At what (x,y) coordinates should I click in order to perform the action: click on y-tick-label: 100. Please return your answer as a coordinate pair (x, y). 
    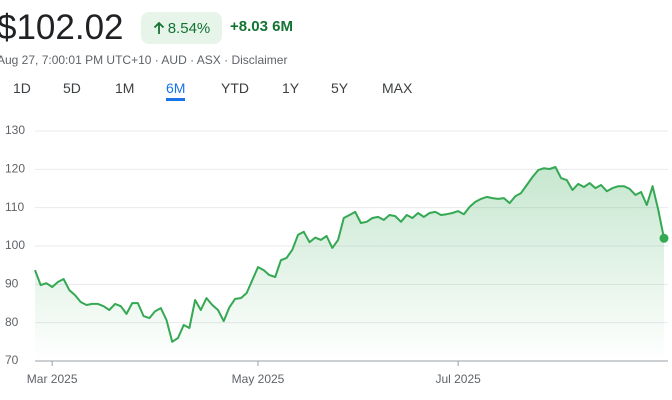
    Looking at the image, I should click on (15, 245).